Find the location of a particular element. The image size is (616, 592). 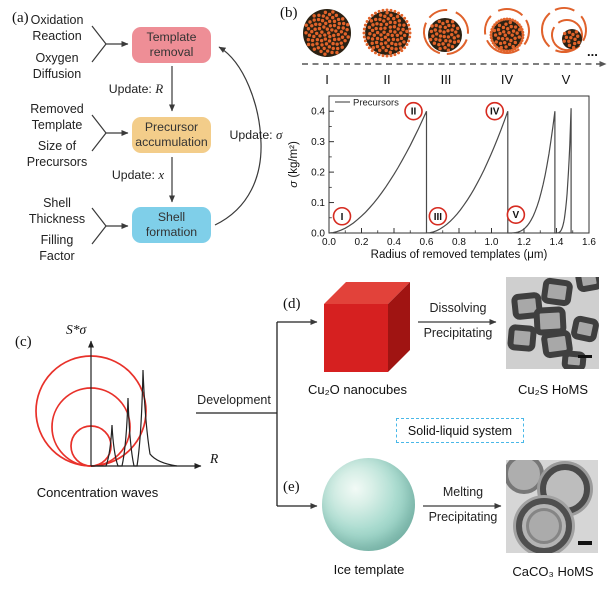

y-tick-label: 0.0 is located at coordinates (318, 234).